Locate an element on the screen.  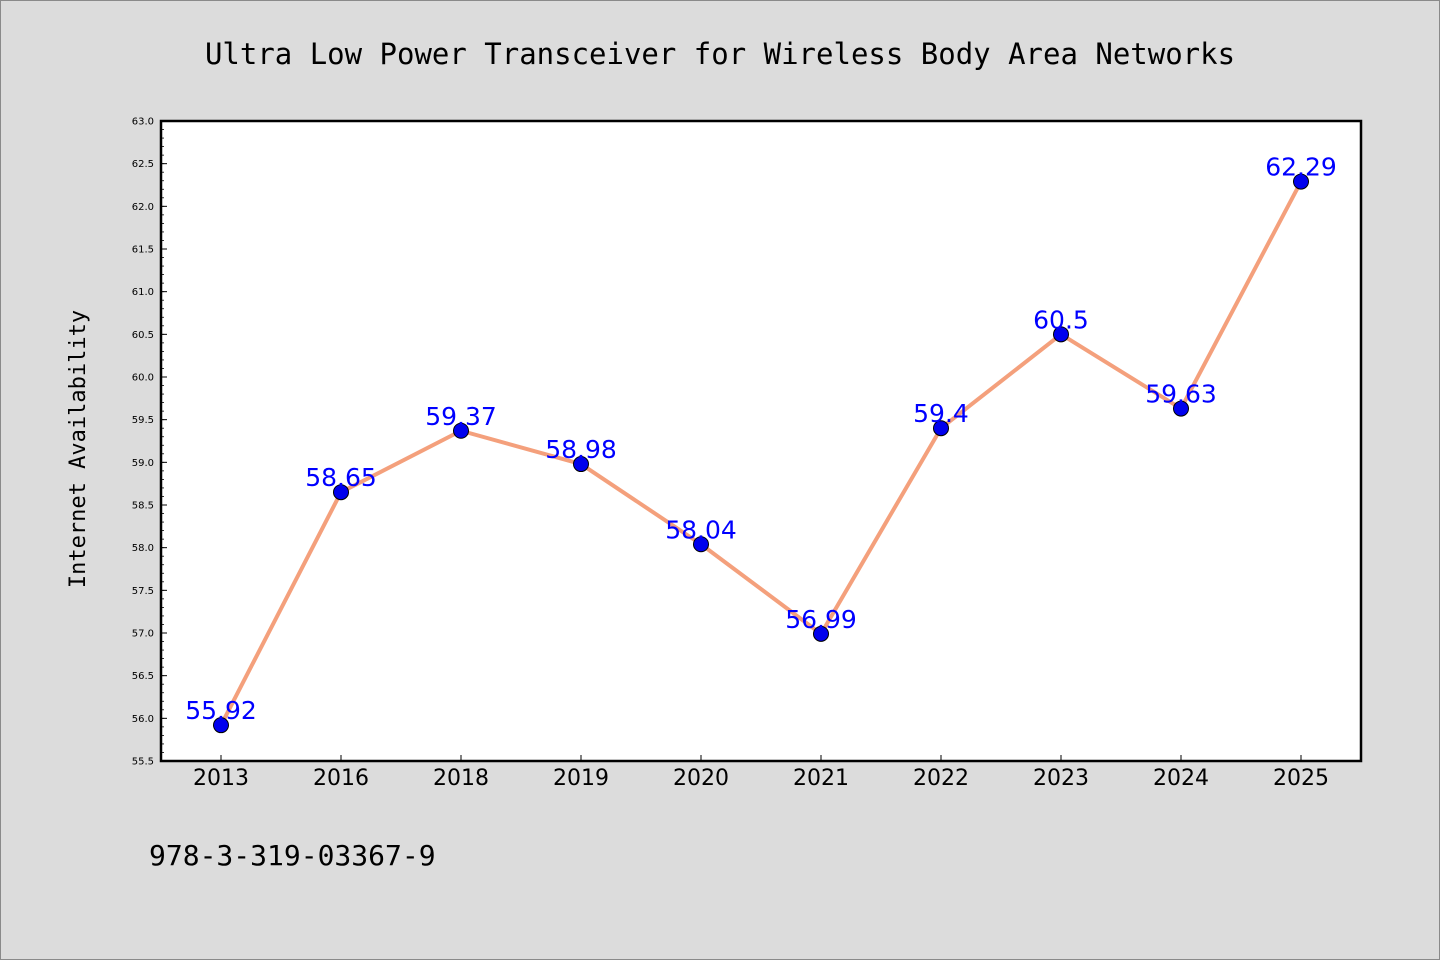
x-tick-label: 2025 is located at coordinates (1301, 778).